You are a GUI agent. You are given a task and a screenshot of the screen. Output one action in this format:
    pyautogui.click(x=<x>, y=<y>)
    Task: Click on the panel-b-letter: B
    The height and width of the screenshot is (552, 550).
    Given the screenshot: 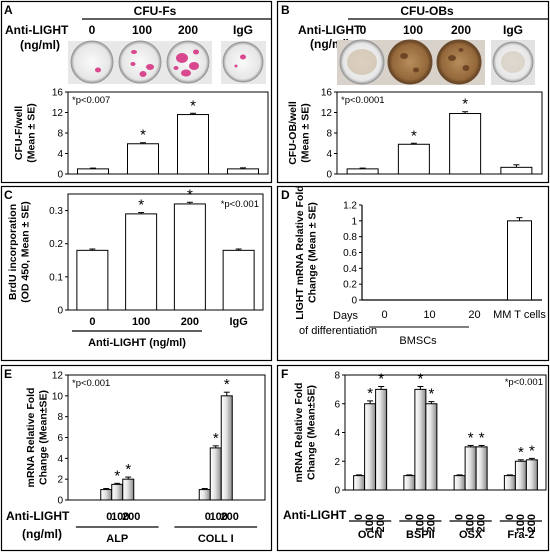 What is the action you would take?
    pyautogui.click(x=285, y=10)
    